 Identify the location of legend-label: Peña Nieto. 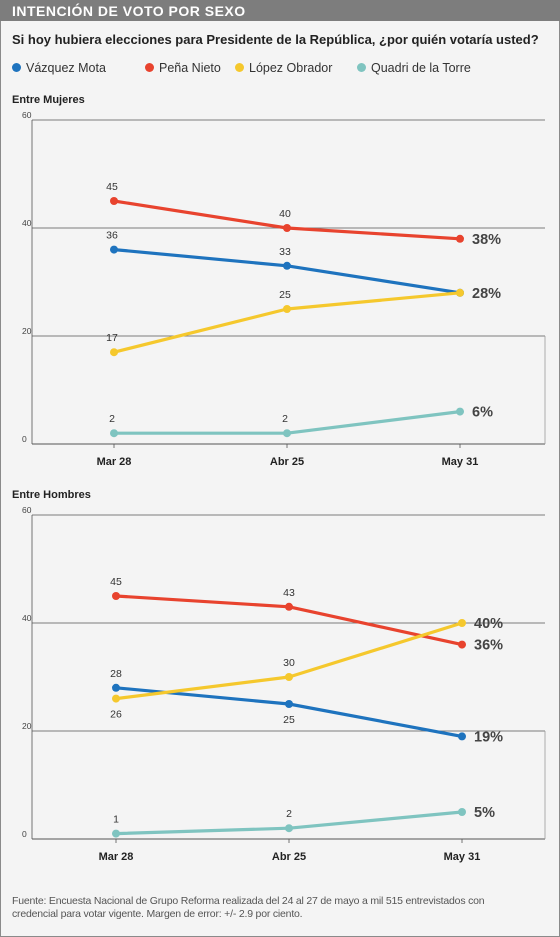
(190, 68).